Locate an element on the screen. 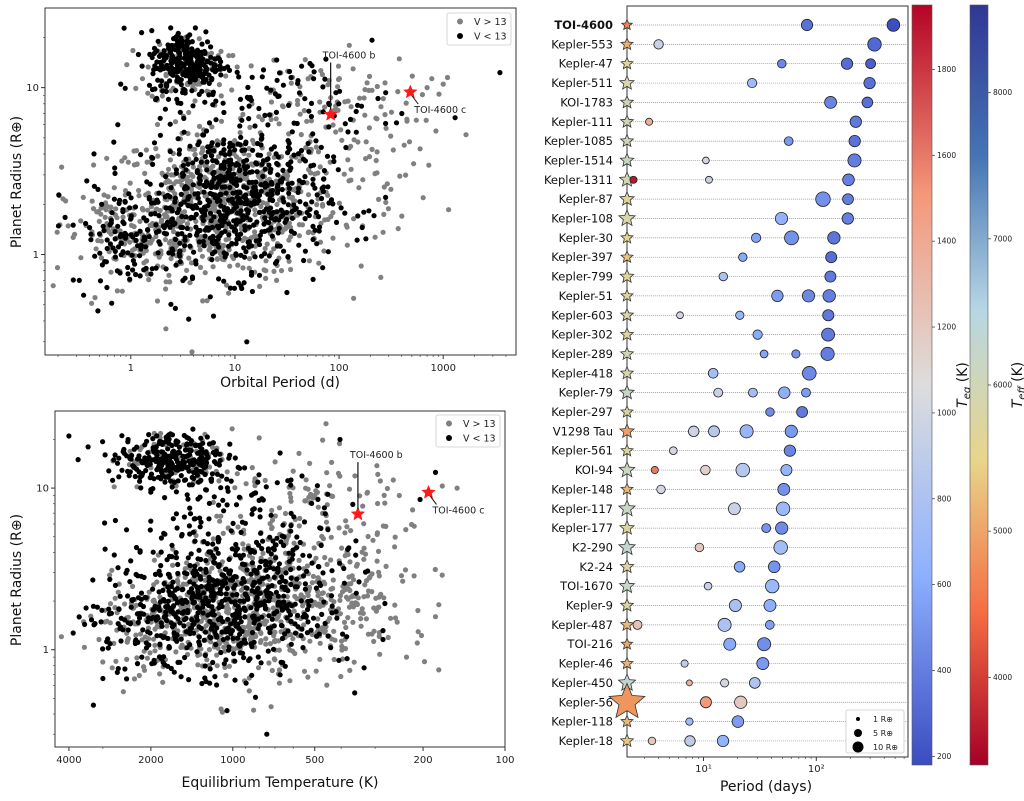 Image resolution: width=1024 pixels, height=801 pixels. system-name: Kepler-1311 is located at coordinates (578, 180).